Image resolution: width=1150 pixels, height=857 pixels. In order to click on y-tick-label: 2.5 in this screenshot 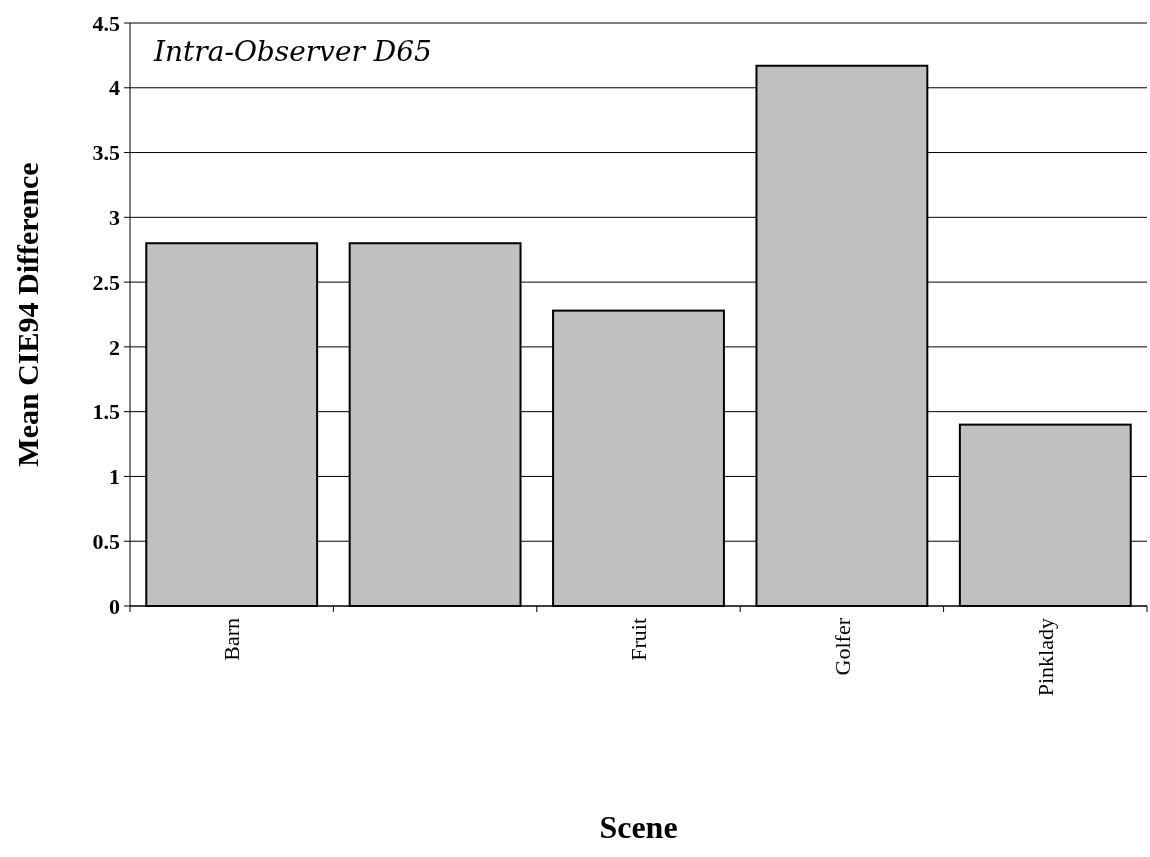, I will do `click(106, 282)`.